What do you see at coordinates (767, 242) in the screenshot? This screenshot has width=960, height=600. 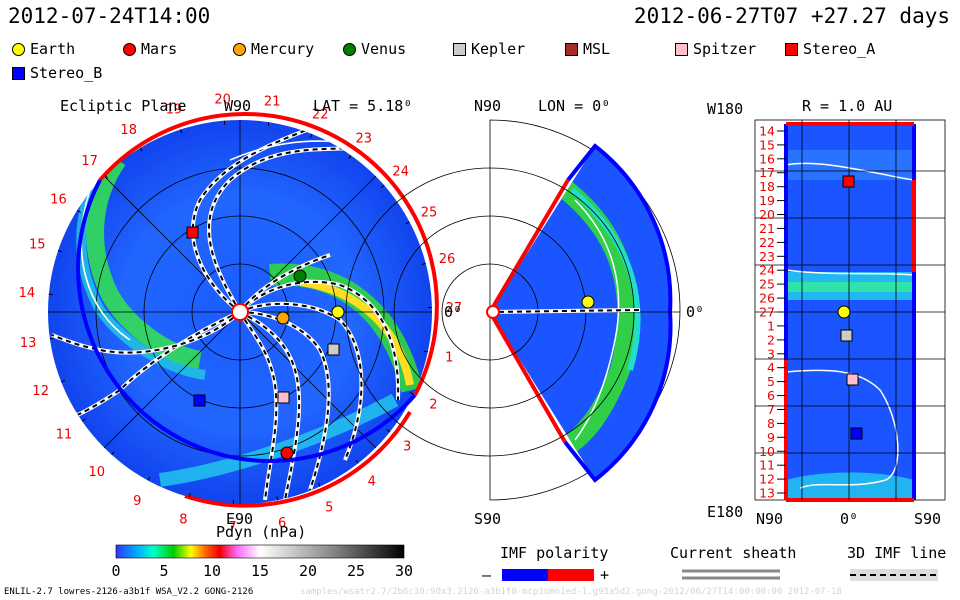 I see `rotation-tick-label: 22` at bounding box center [767, 242].